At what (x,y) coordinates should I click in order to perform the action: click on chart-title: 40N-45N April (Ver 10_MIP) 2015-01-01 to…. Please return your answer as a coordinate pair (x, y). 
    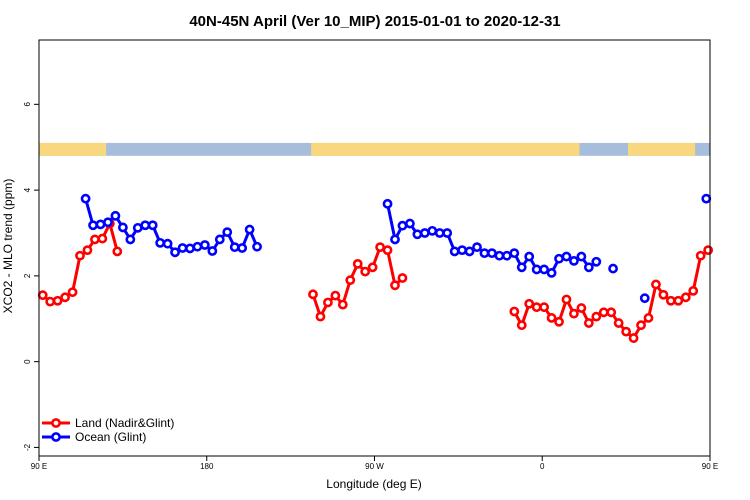
    Looking at the image, I should click on (374, 21).